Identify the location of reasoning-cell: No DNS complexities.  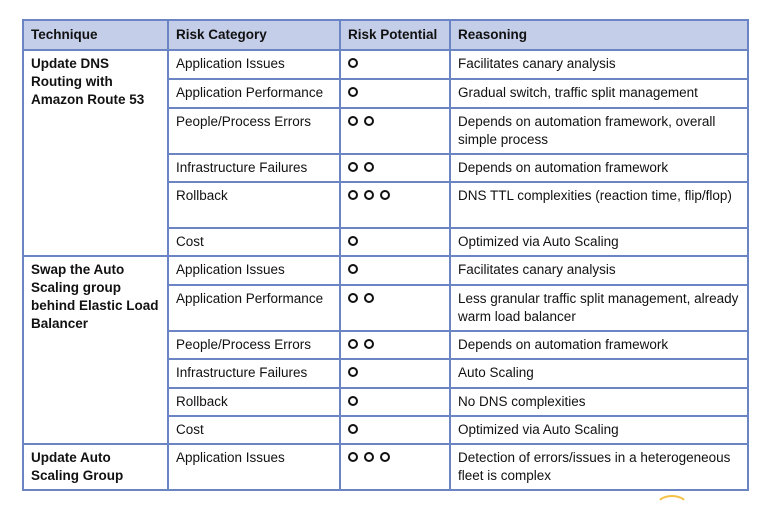
(599, 402).